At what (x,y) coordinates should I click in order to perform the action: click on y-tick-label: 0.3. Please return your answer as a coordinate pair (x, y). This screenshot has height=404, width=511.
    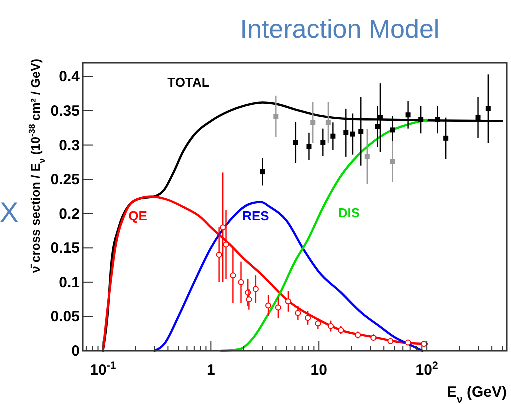
    Looking at the image, I should click on (69, 145).